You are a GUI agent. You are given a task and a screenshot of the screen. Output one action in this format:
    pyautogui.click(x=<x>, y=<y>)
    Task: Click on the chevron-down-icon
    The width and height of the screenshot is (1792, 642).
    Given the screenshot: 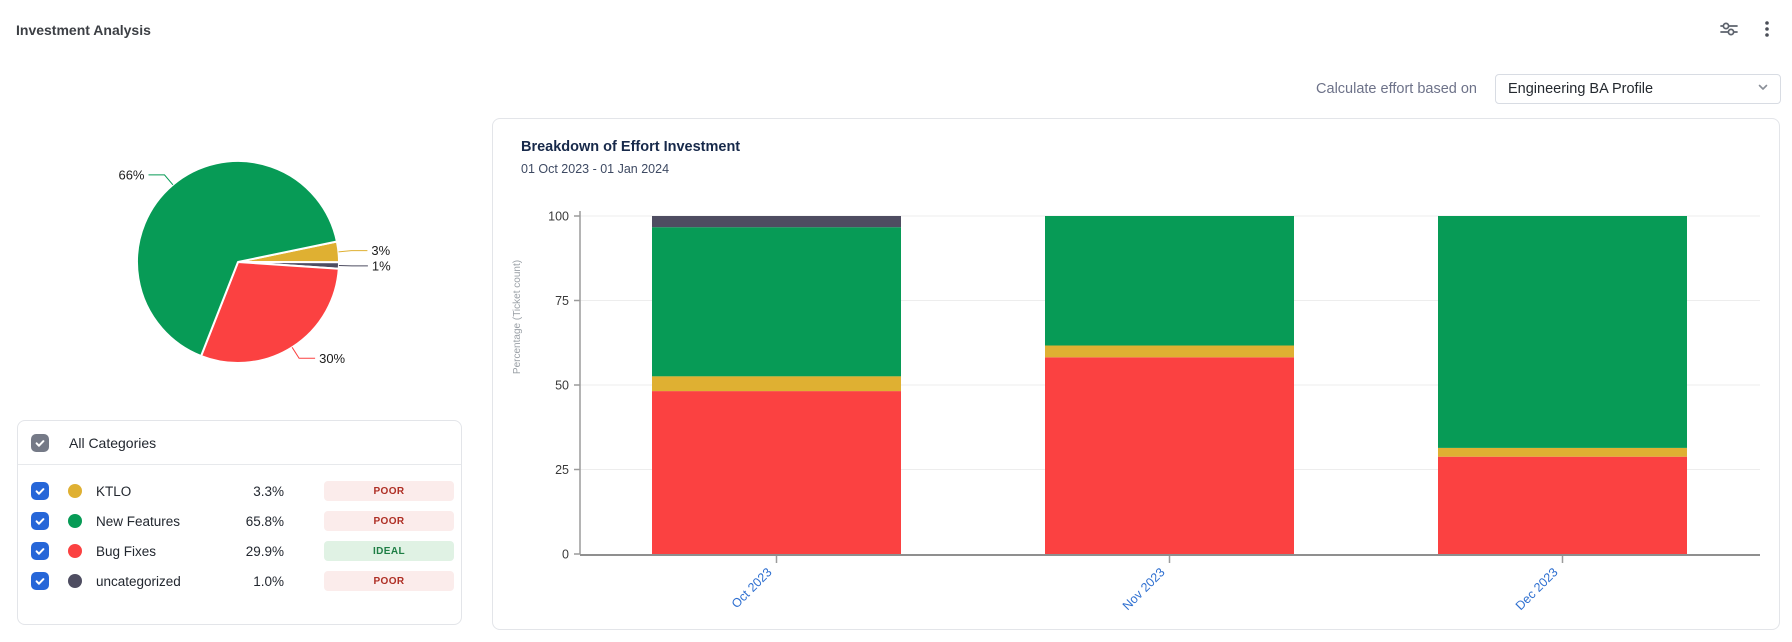 What is the action you would take?
    pyautogui.click(x=1763, y=89)
    